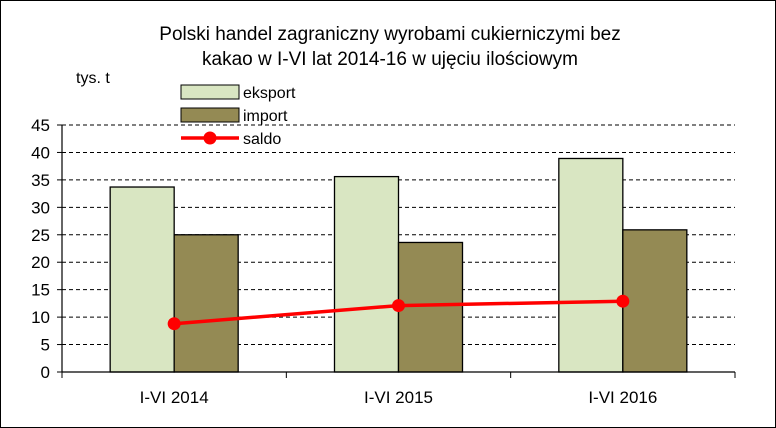  What do you see at coordinates (45, 345) in the screenshot?
I see `y-tick-label: 5` at bounding box center [45, 345].